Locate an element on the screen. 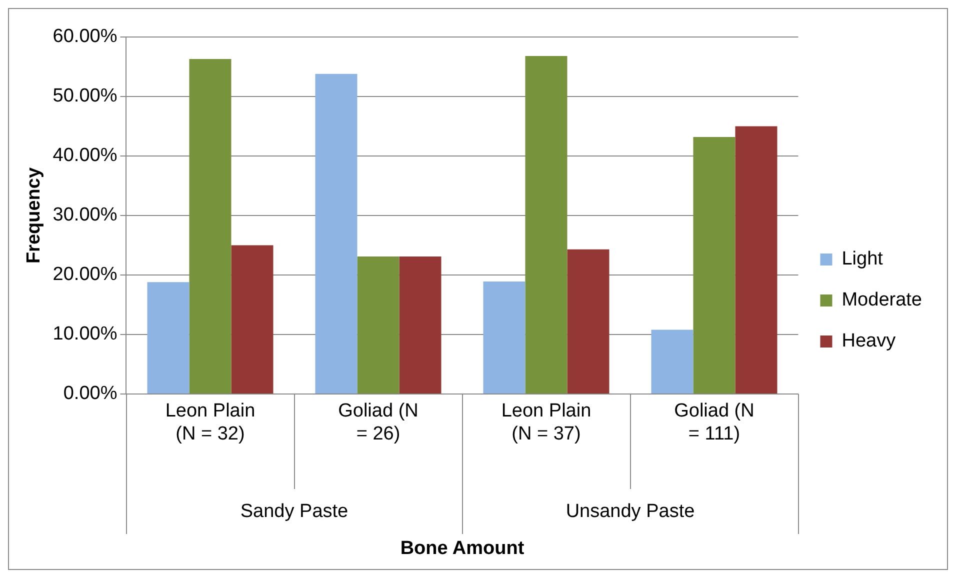  text: Sandy Paste is located at coordinates (294, 511).